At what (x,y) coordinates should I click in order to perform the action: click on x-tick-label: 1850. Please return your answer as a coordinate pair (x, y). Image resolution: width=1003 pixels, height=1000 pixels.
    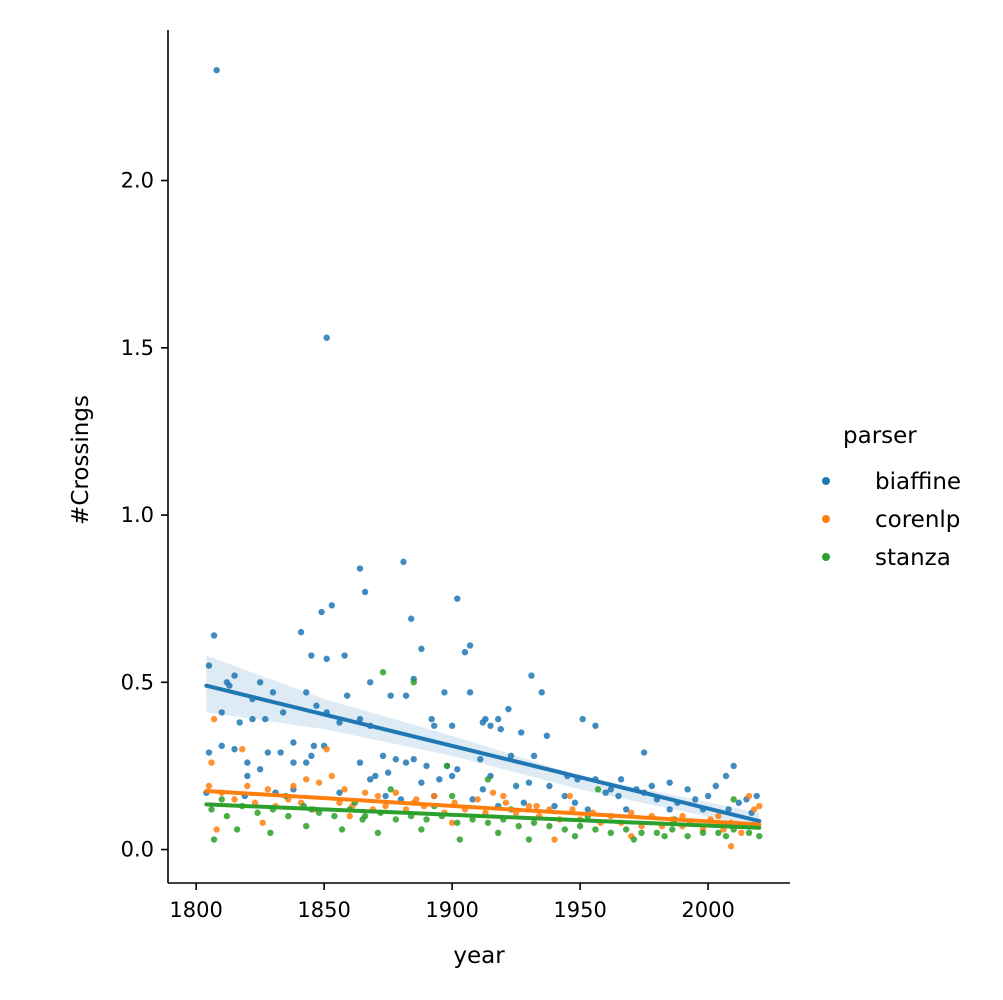
    Looking at the image, I should click on (323, 910).